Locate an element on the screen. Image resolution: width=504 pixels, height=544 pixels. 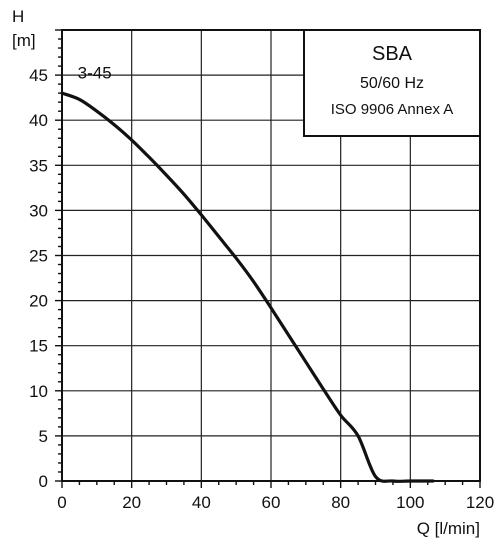
y-tick-label: 15 is located at coordinates (38, 346).